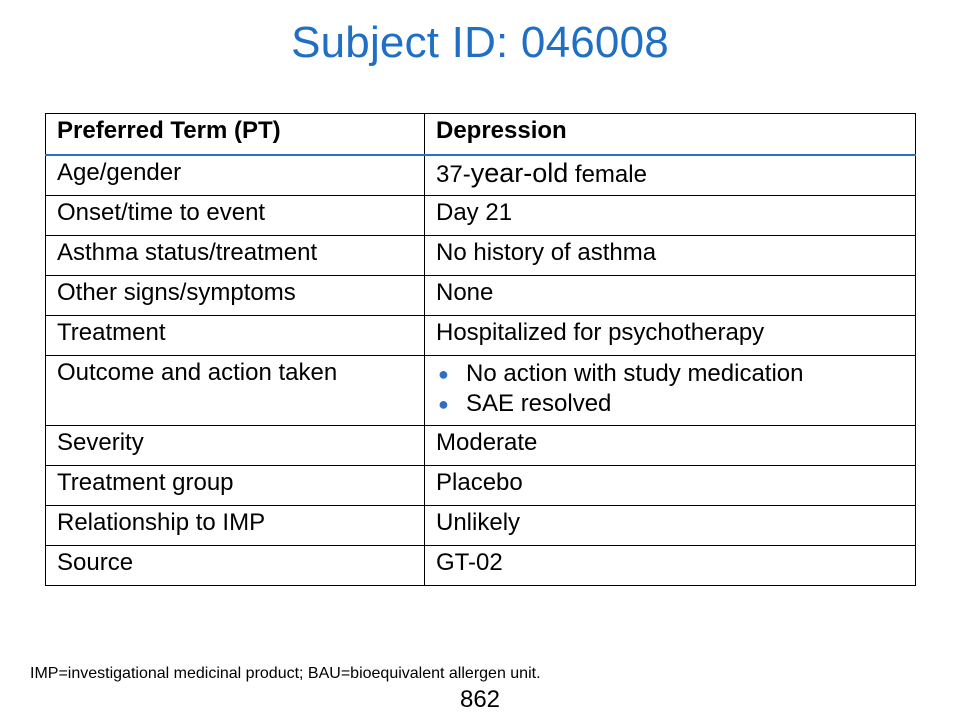 This screenshot has width=960, height=720. I want to click on row-value: Day 21, so click(670, 215).